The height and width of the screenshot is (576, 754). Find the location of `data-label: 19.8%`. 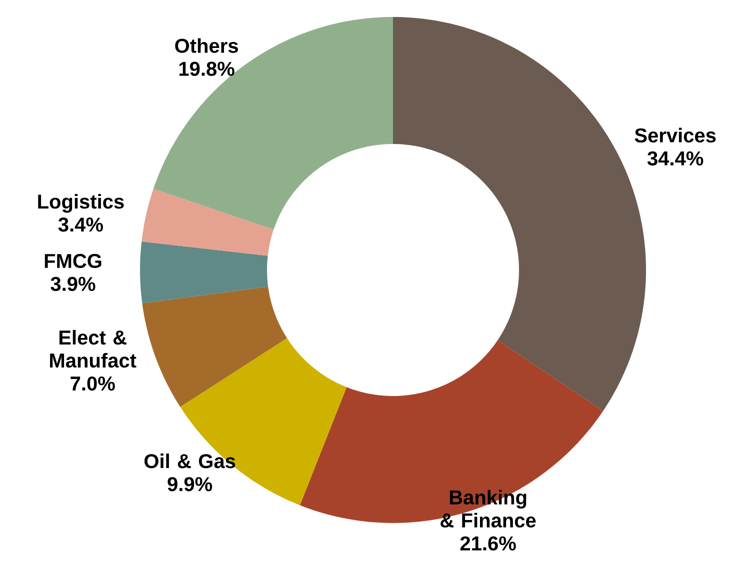

data-label: 19.8% is located at coordinates (206, 69).